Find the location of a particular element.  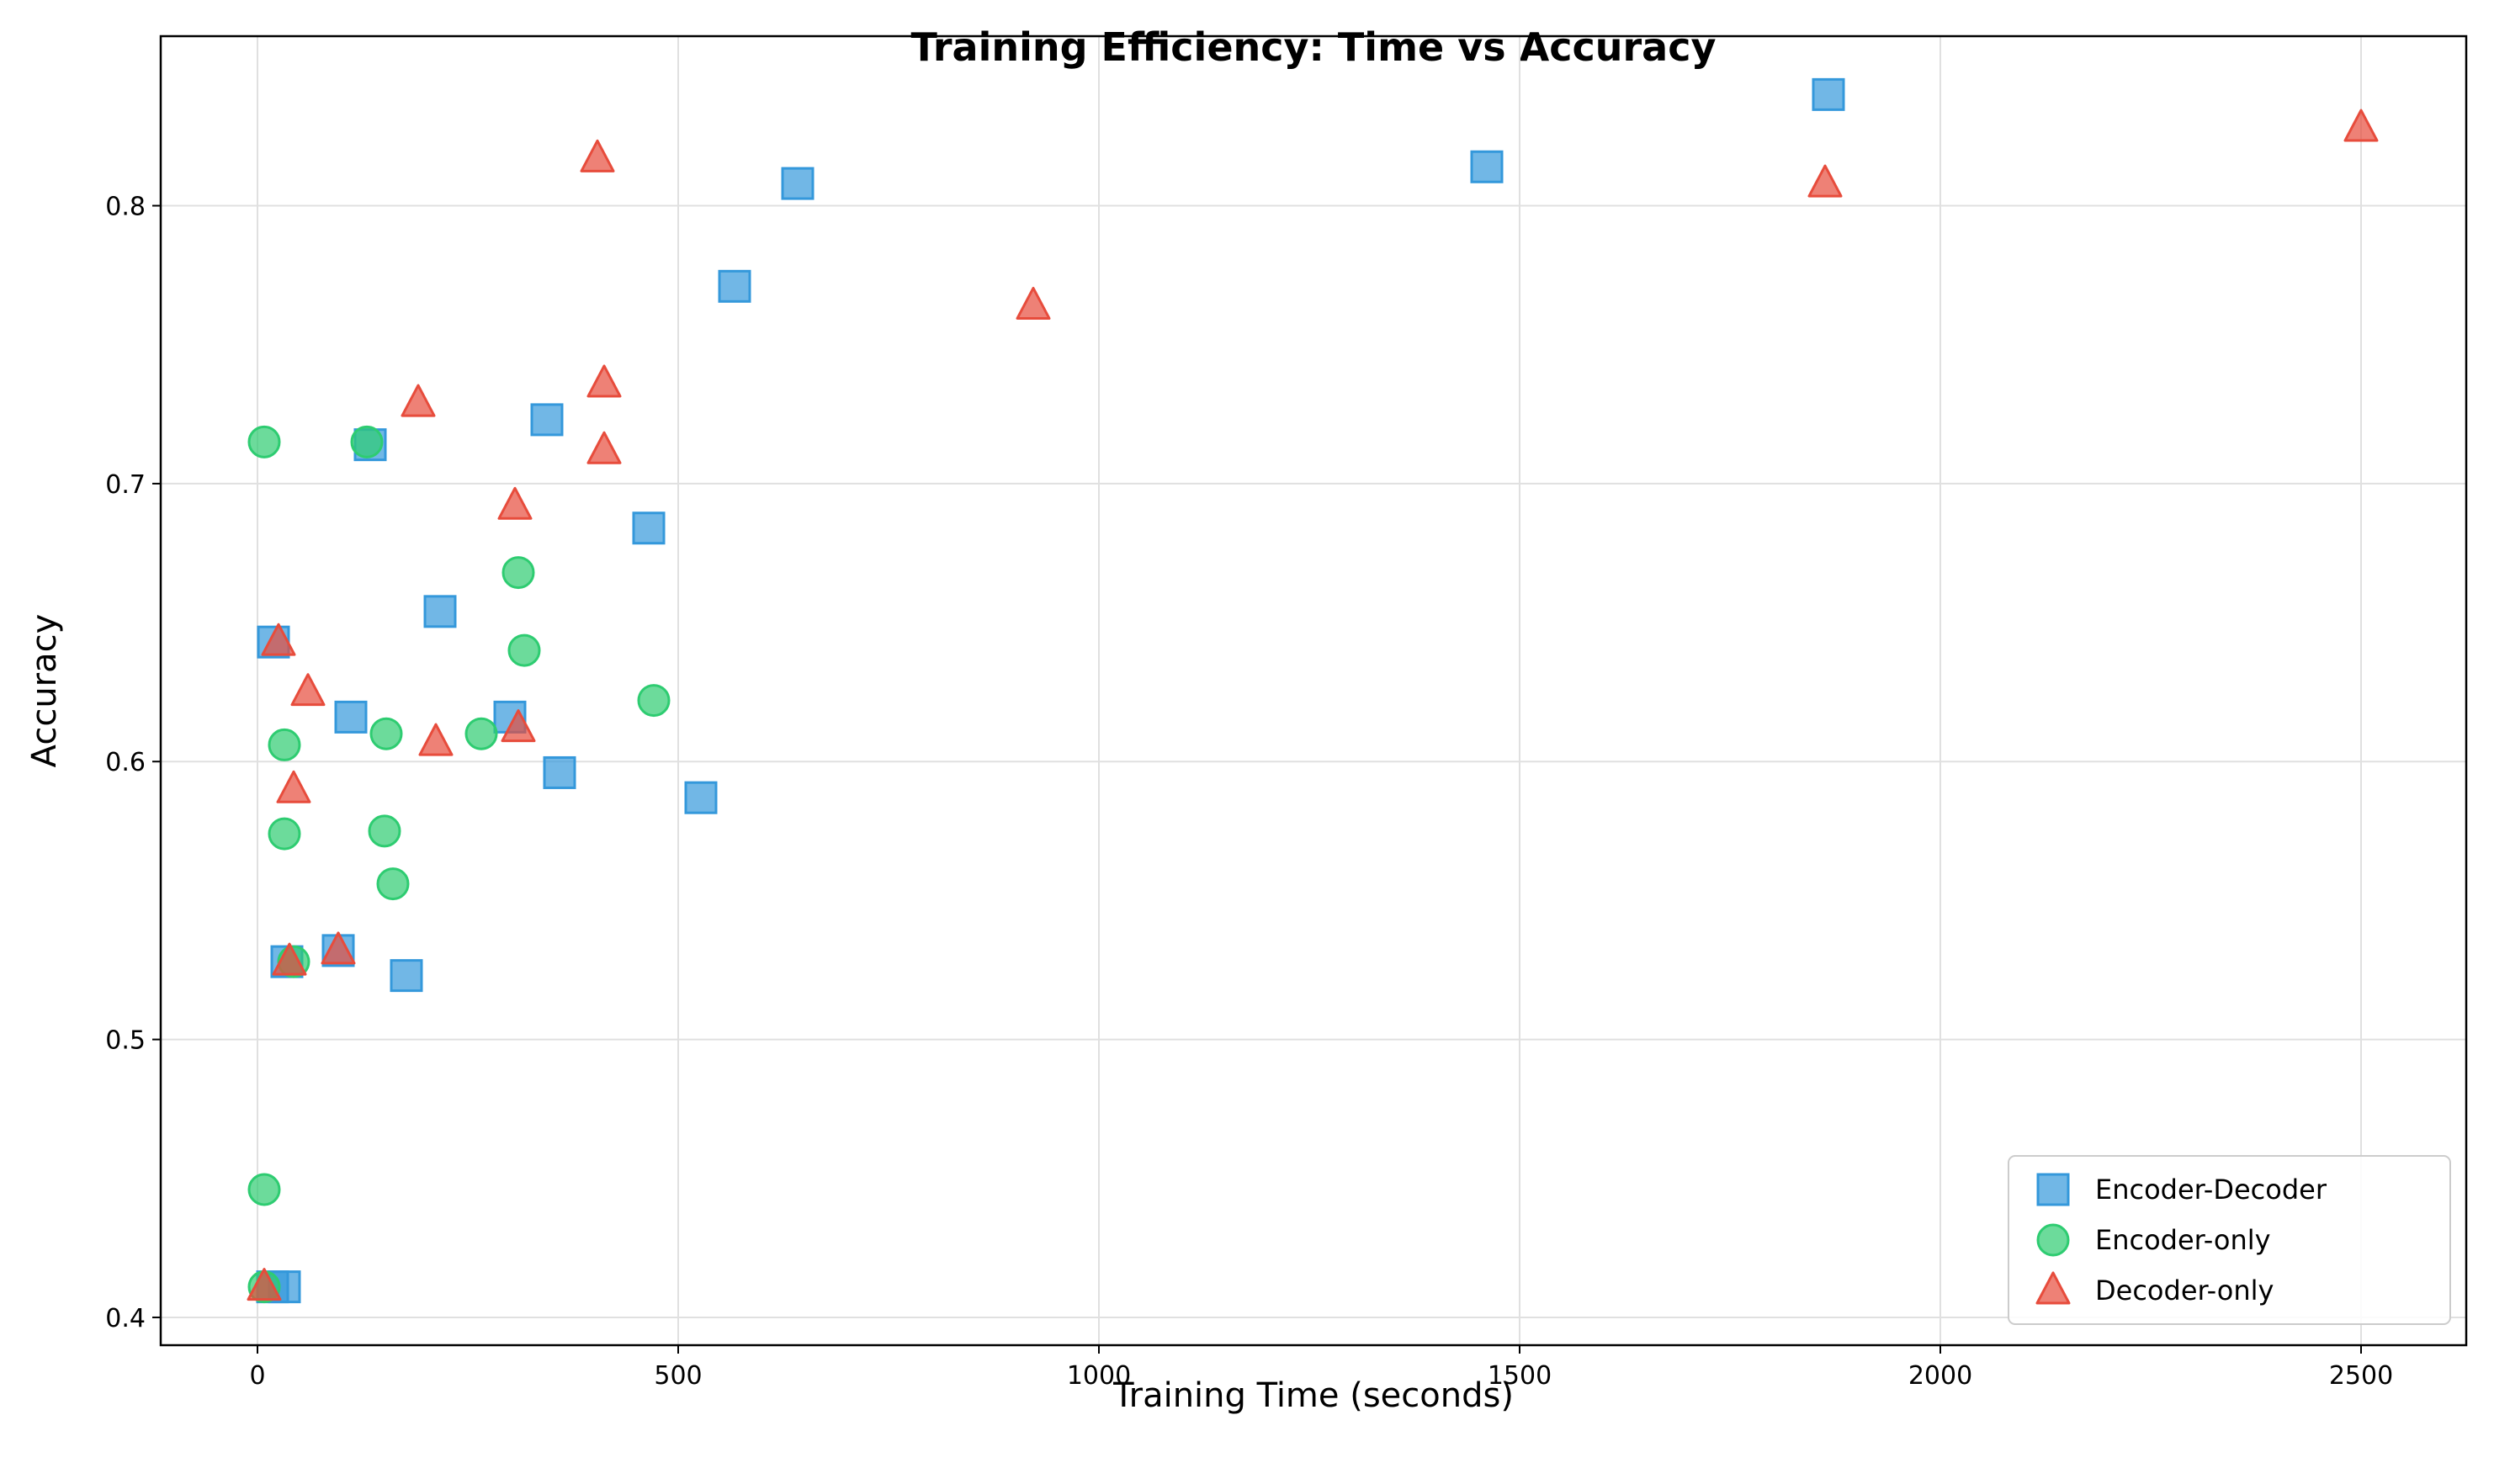

y-tick-label: 0.6 is located at coordinates (126, 762).